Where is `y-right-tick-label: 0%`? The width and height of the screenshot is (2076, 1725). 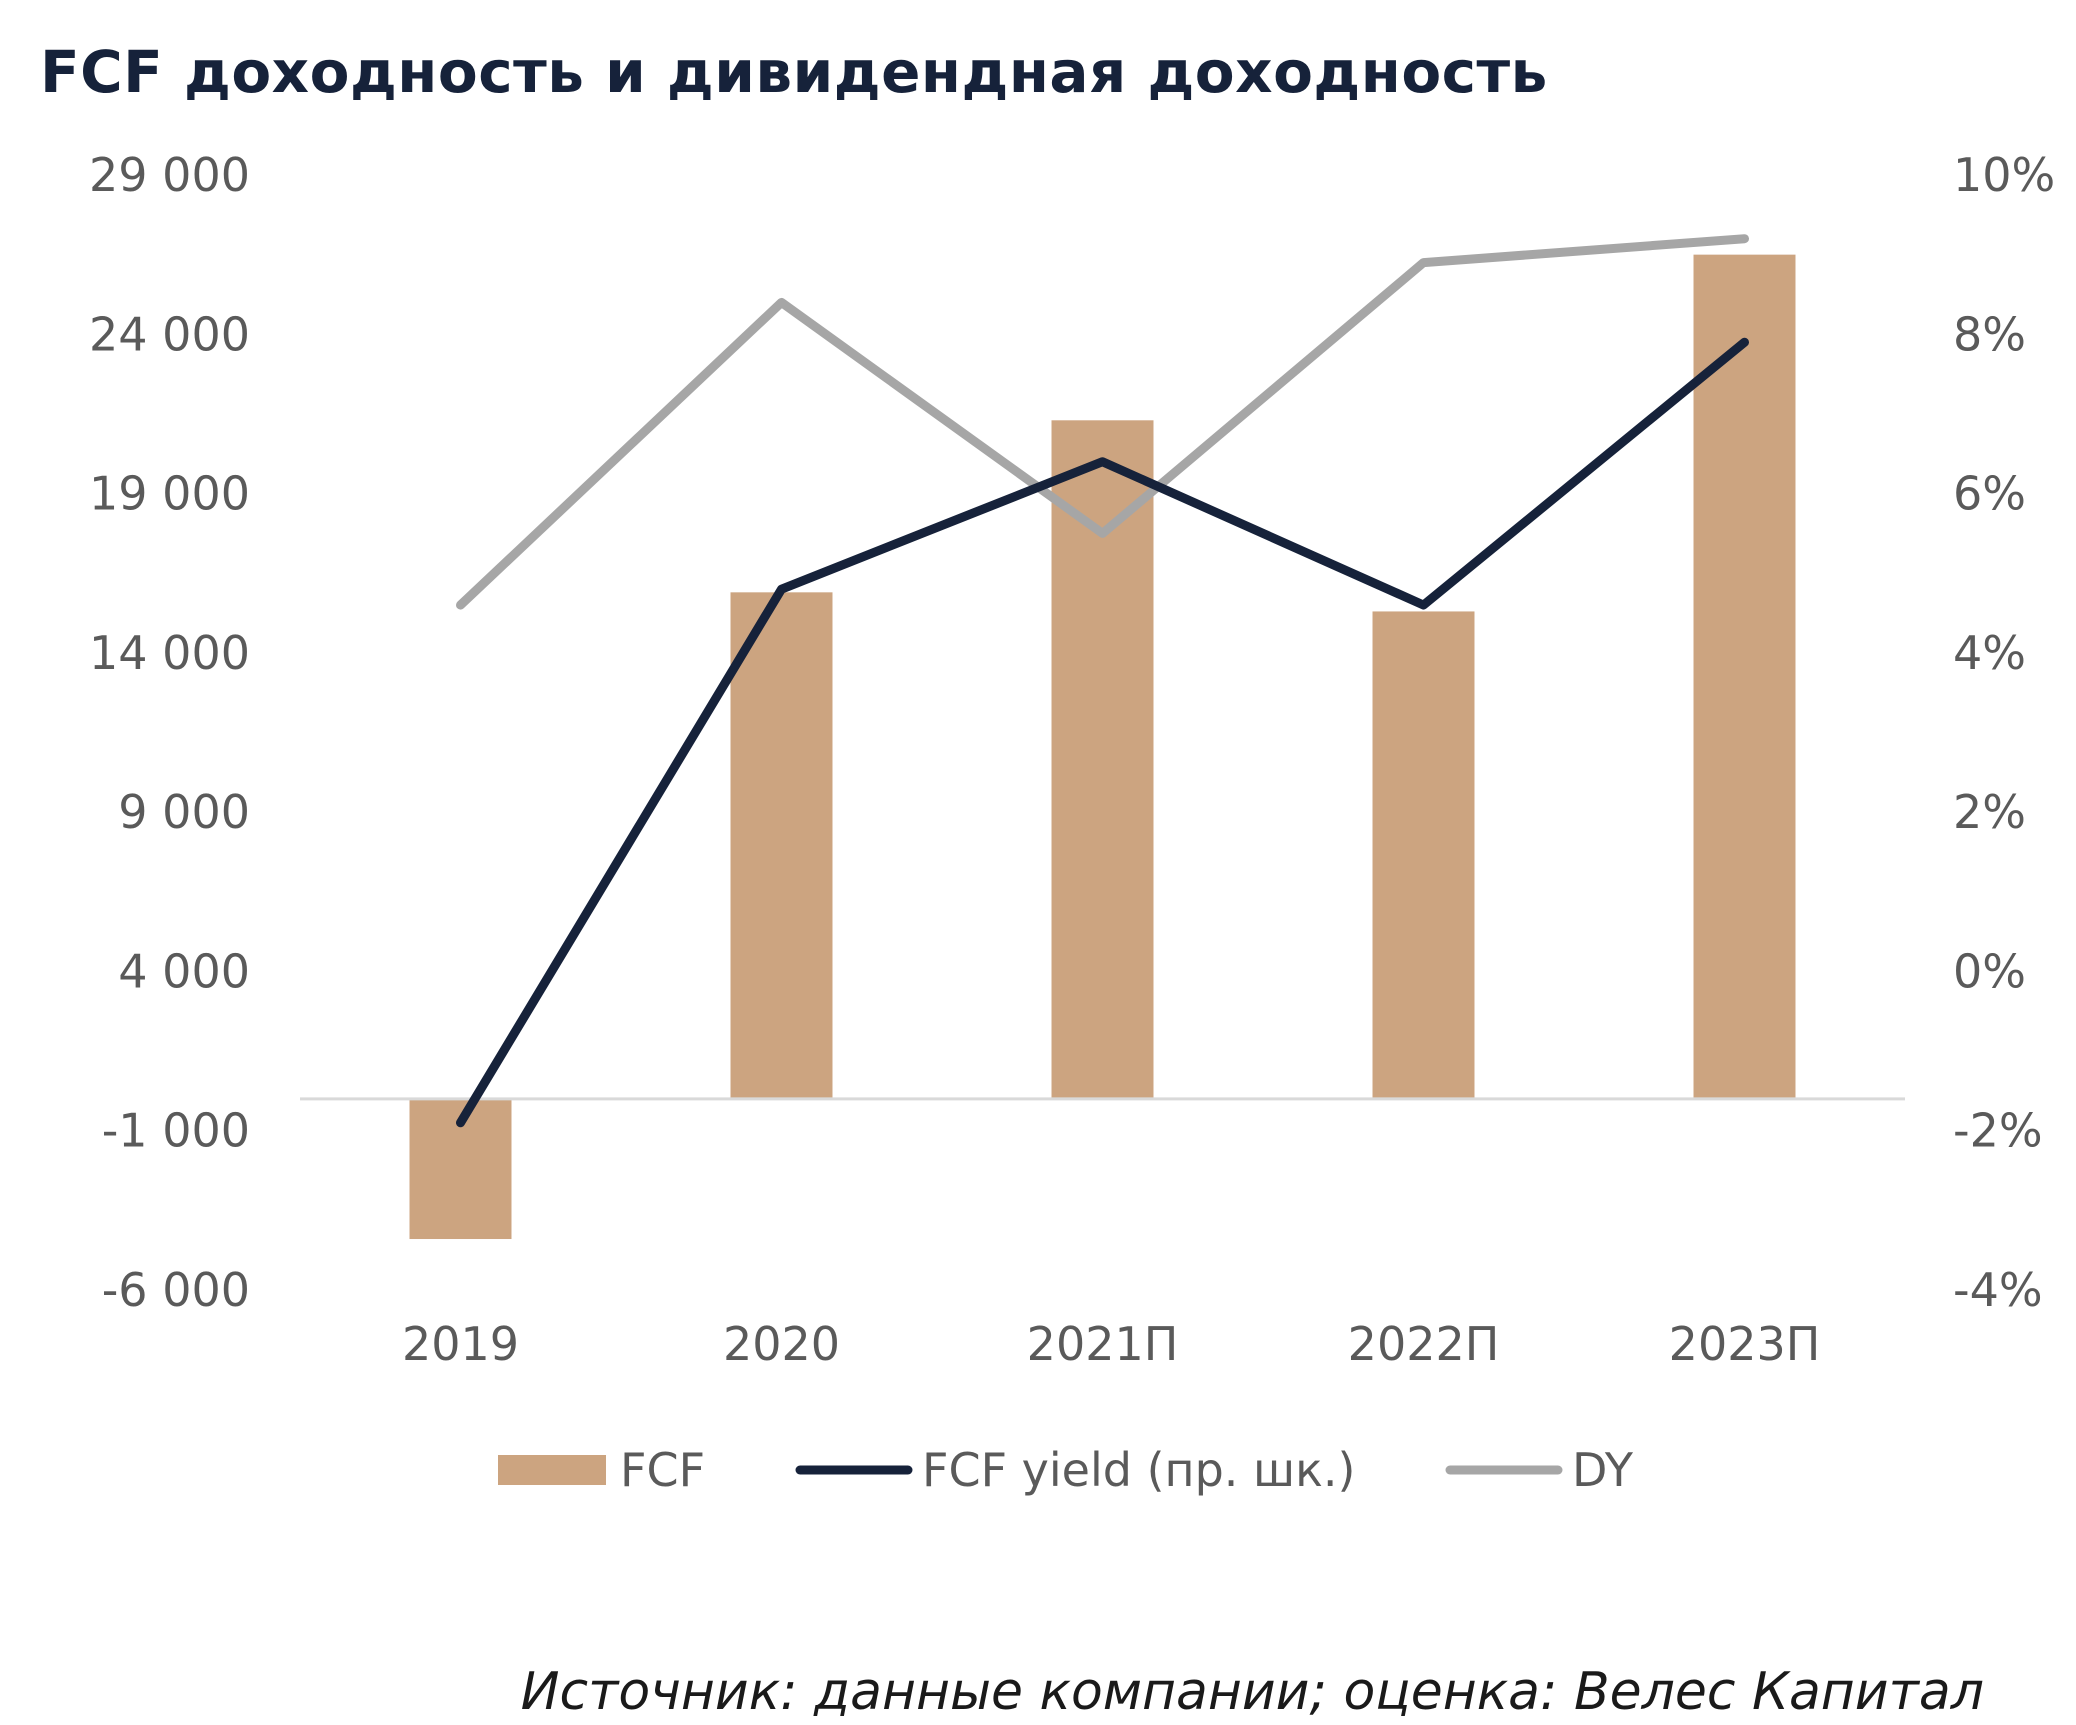
y-right-tick-label: 0% is located at coordinates (1989, 971).